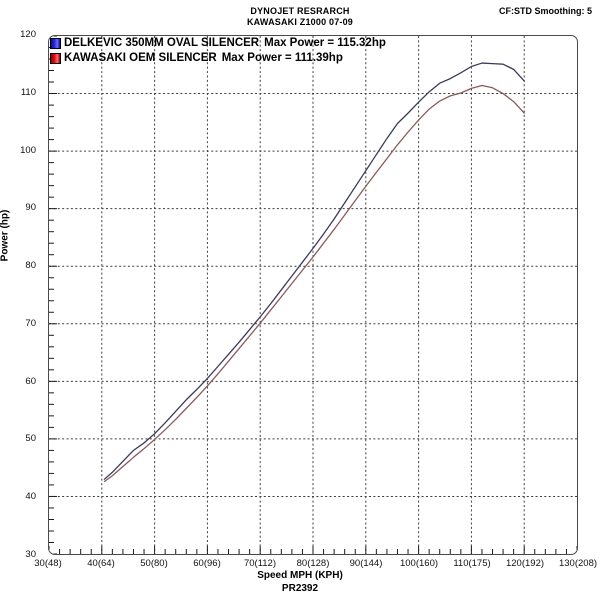 Image resolution: width=600 pixels, height=600 pixels. I want to click on y-axis-label: Power (hp), so click(5, 235).